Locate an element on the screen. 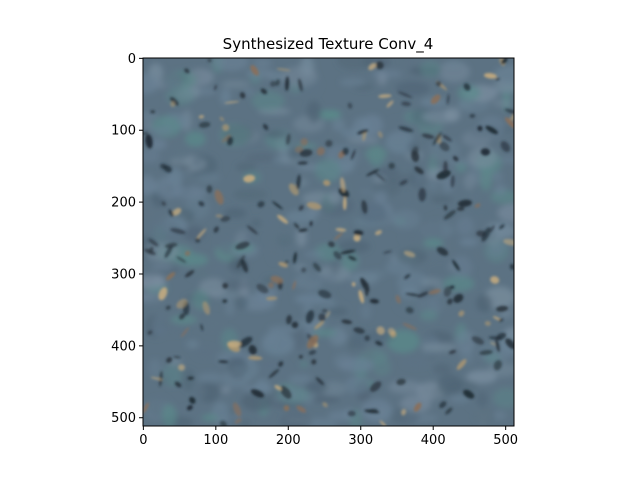  x-tick-label: 300 is located at coordinates (360, 440).